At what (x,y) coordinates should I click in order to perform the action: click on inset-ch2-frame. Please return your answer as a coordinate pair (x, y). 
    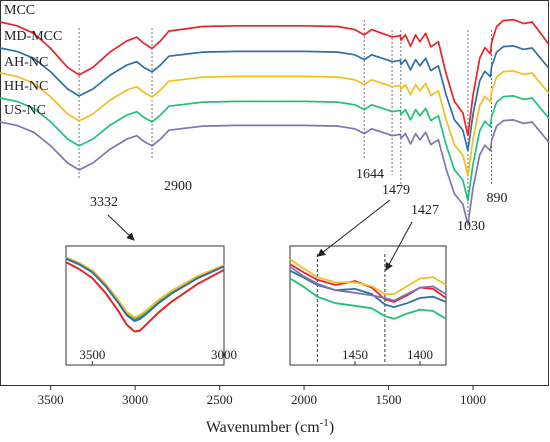
    Looking at the image, I should click on (368, 305).